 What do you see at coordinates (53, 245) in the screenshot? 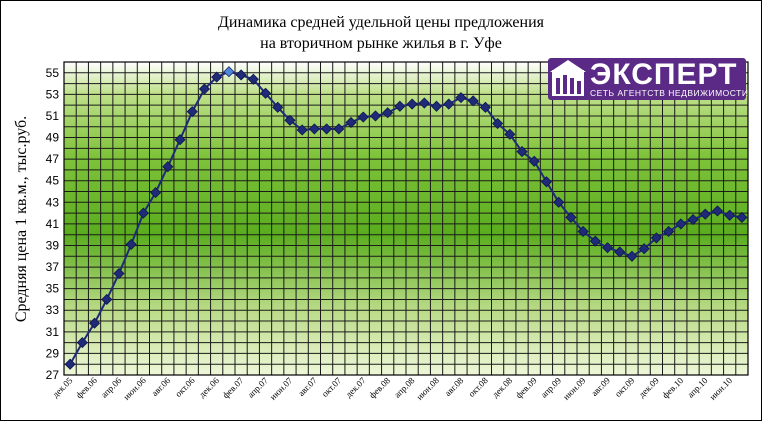
I see `y-tick-label: 39` at bounding box center [53, 245].